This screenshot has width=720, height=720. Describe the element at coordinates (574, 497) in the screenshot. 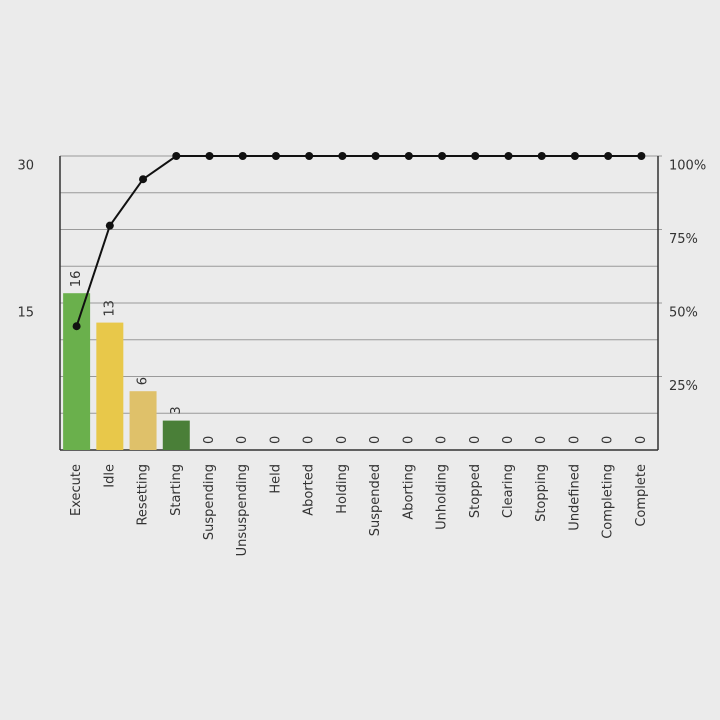

I see `x-tick-label: Undefined` at that location.